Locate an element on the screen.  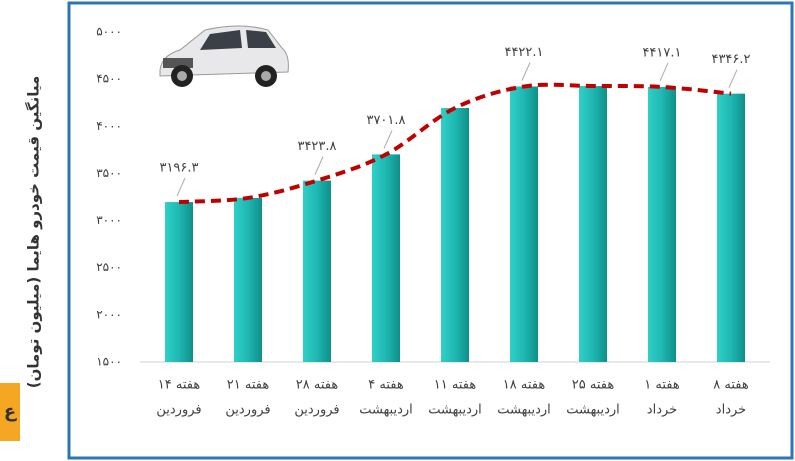
y-tick-label: ۳۵۰۰ is located at coordinates (109, 173).